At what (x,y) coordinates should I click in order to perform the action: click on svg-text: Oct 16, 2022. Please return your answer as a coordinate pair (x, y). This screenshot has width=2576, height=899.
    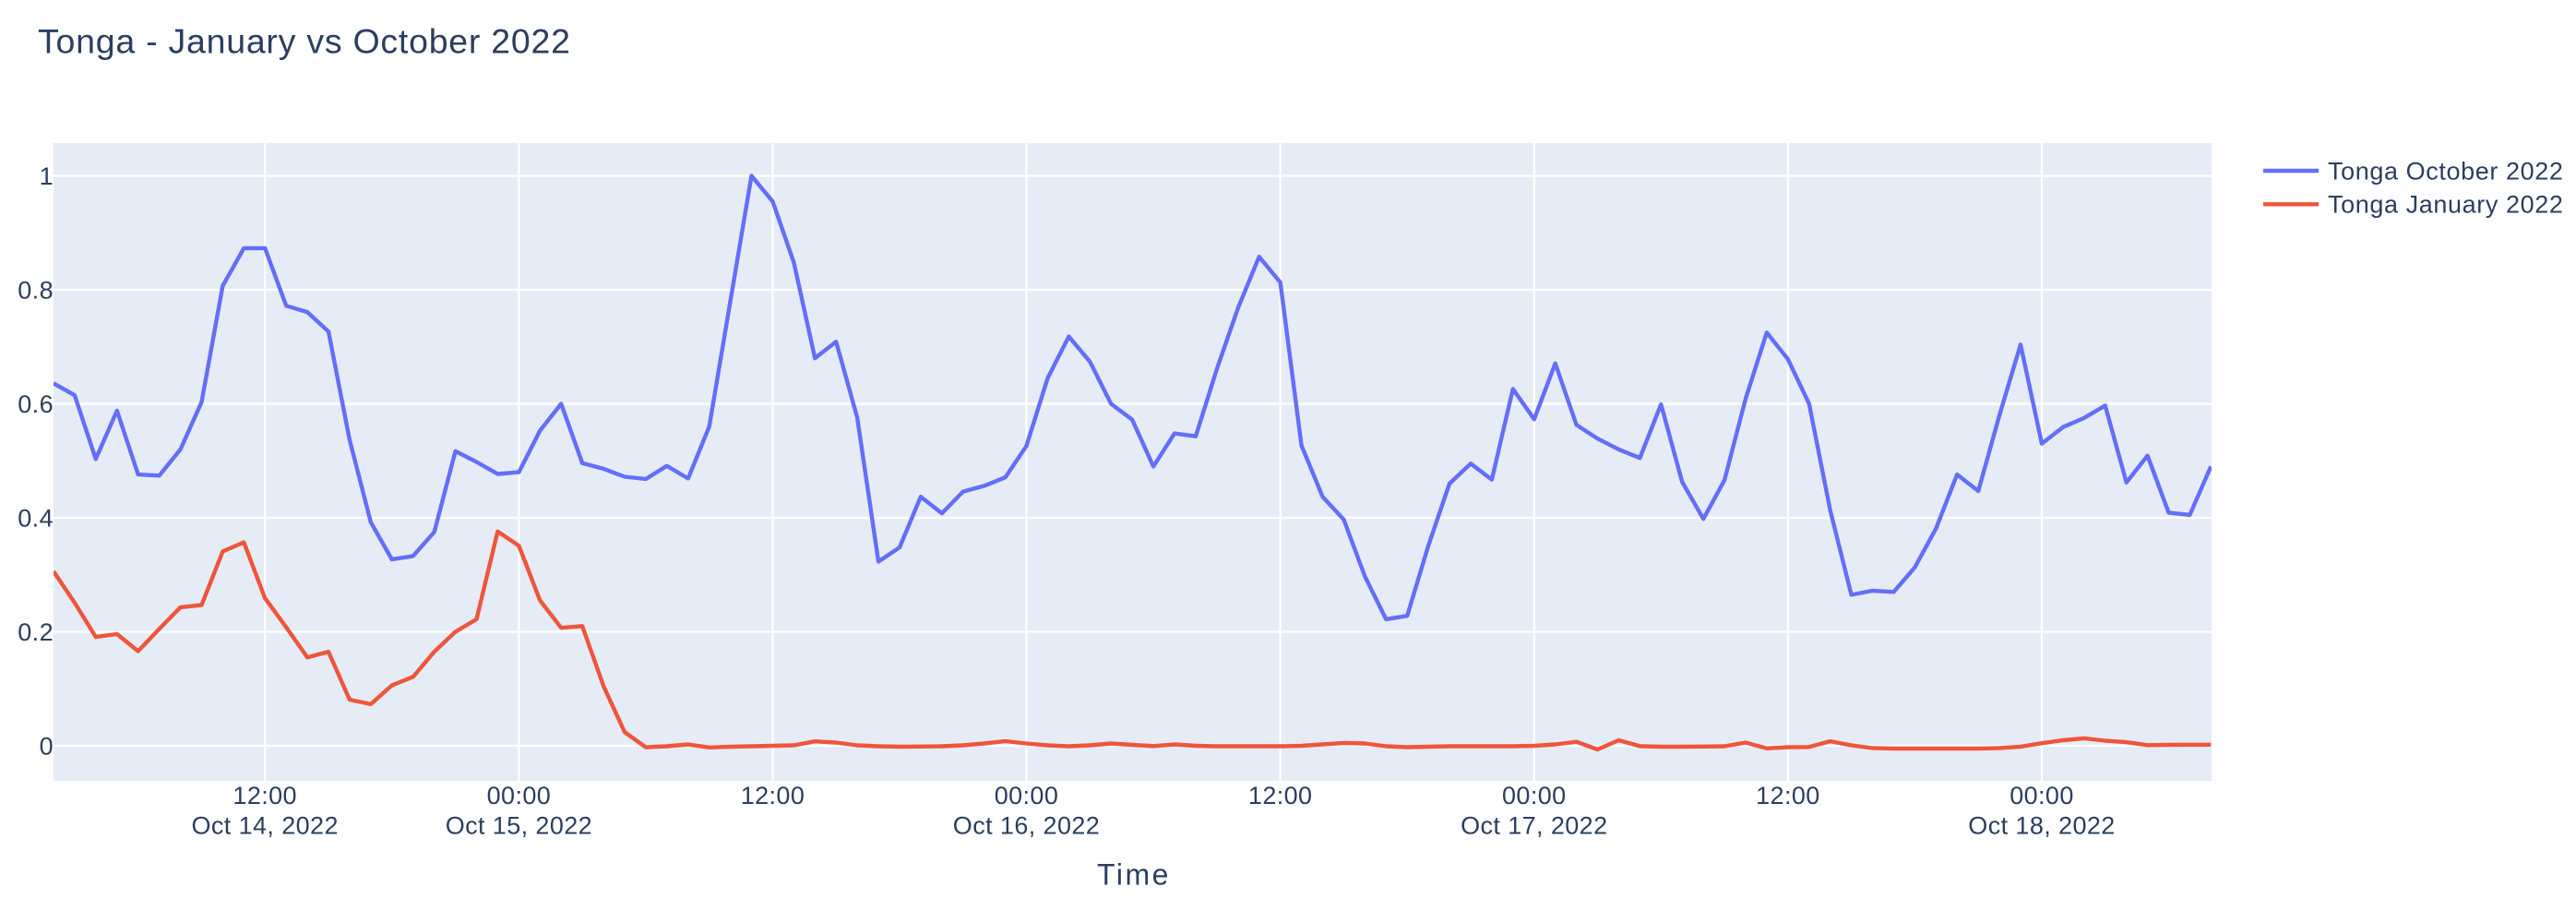
    Looking at the image, I should click on (1026, 826).